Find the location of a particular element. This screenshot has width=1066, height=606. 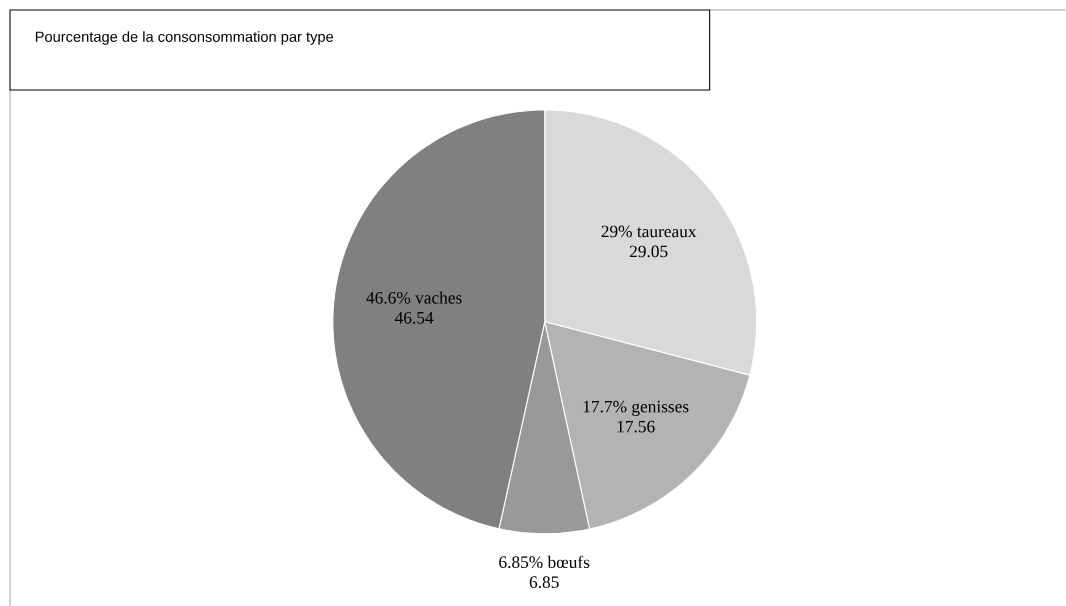

slice-label: 17.7% genisses is located at coordinates (636, 408).